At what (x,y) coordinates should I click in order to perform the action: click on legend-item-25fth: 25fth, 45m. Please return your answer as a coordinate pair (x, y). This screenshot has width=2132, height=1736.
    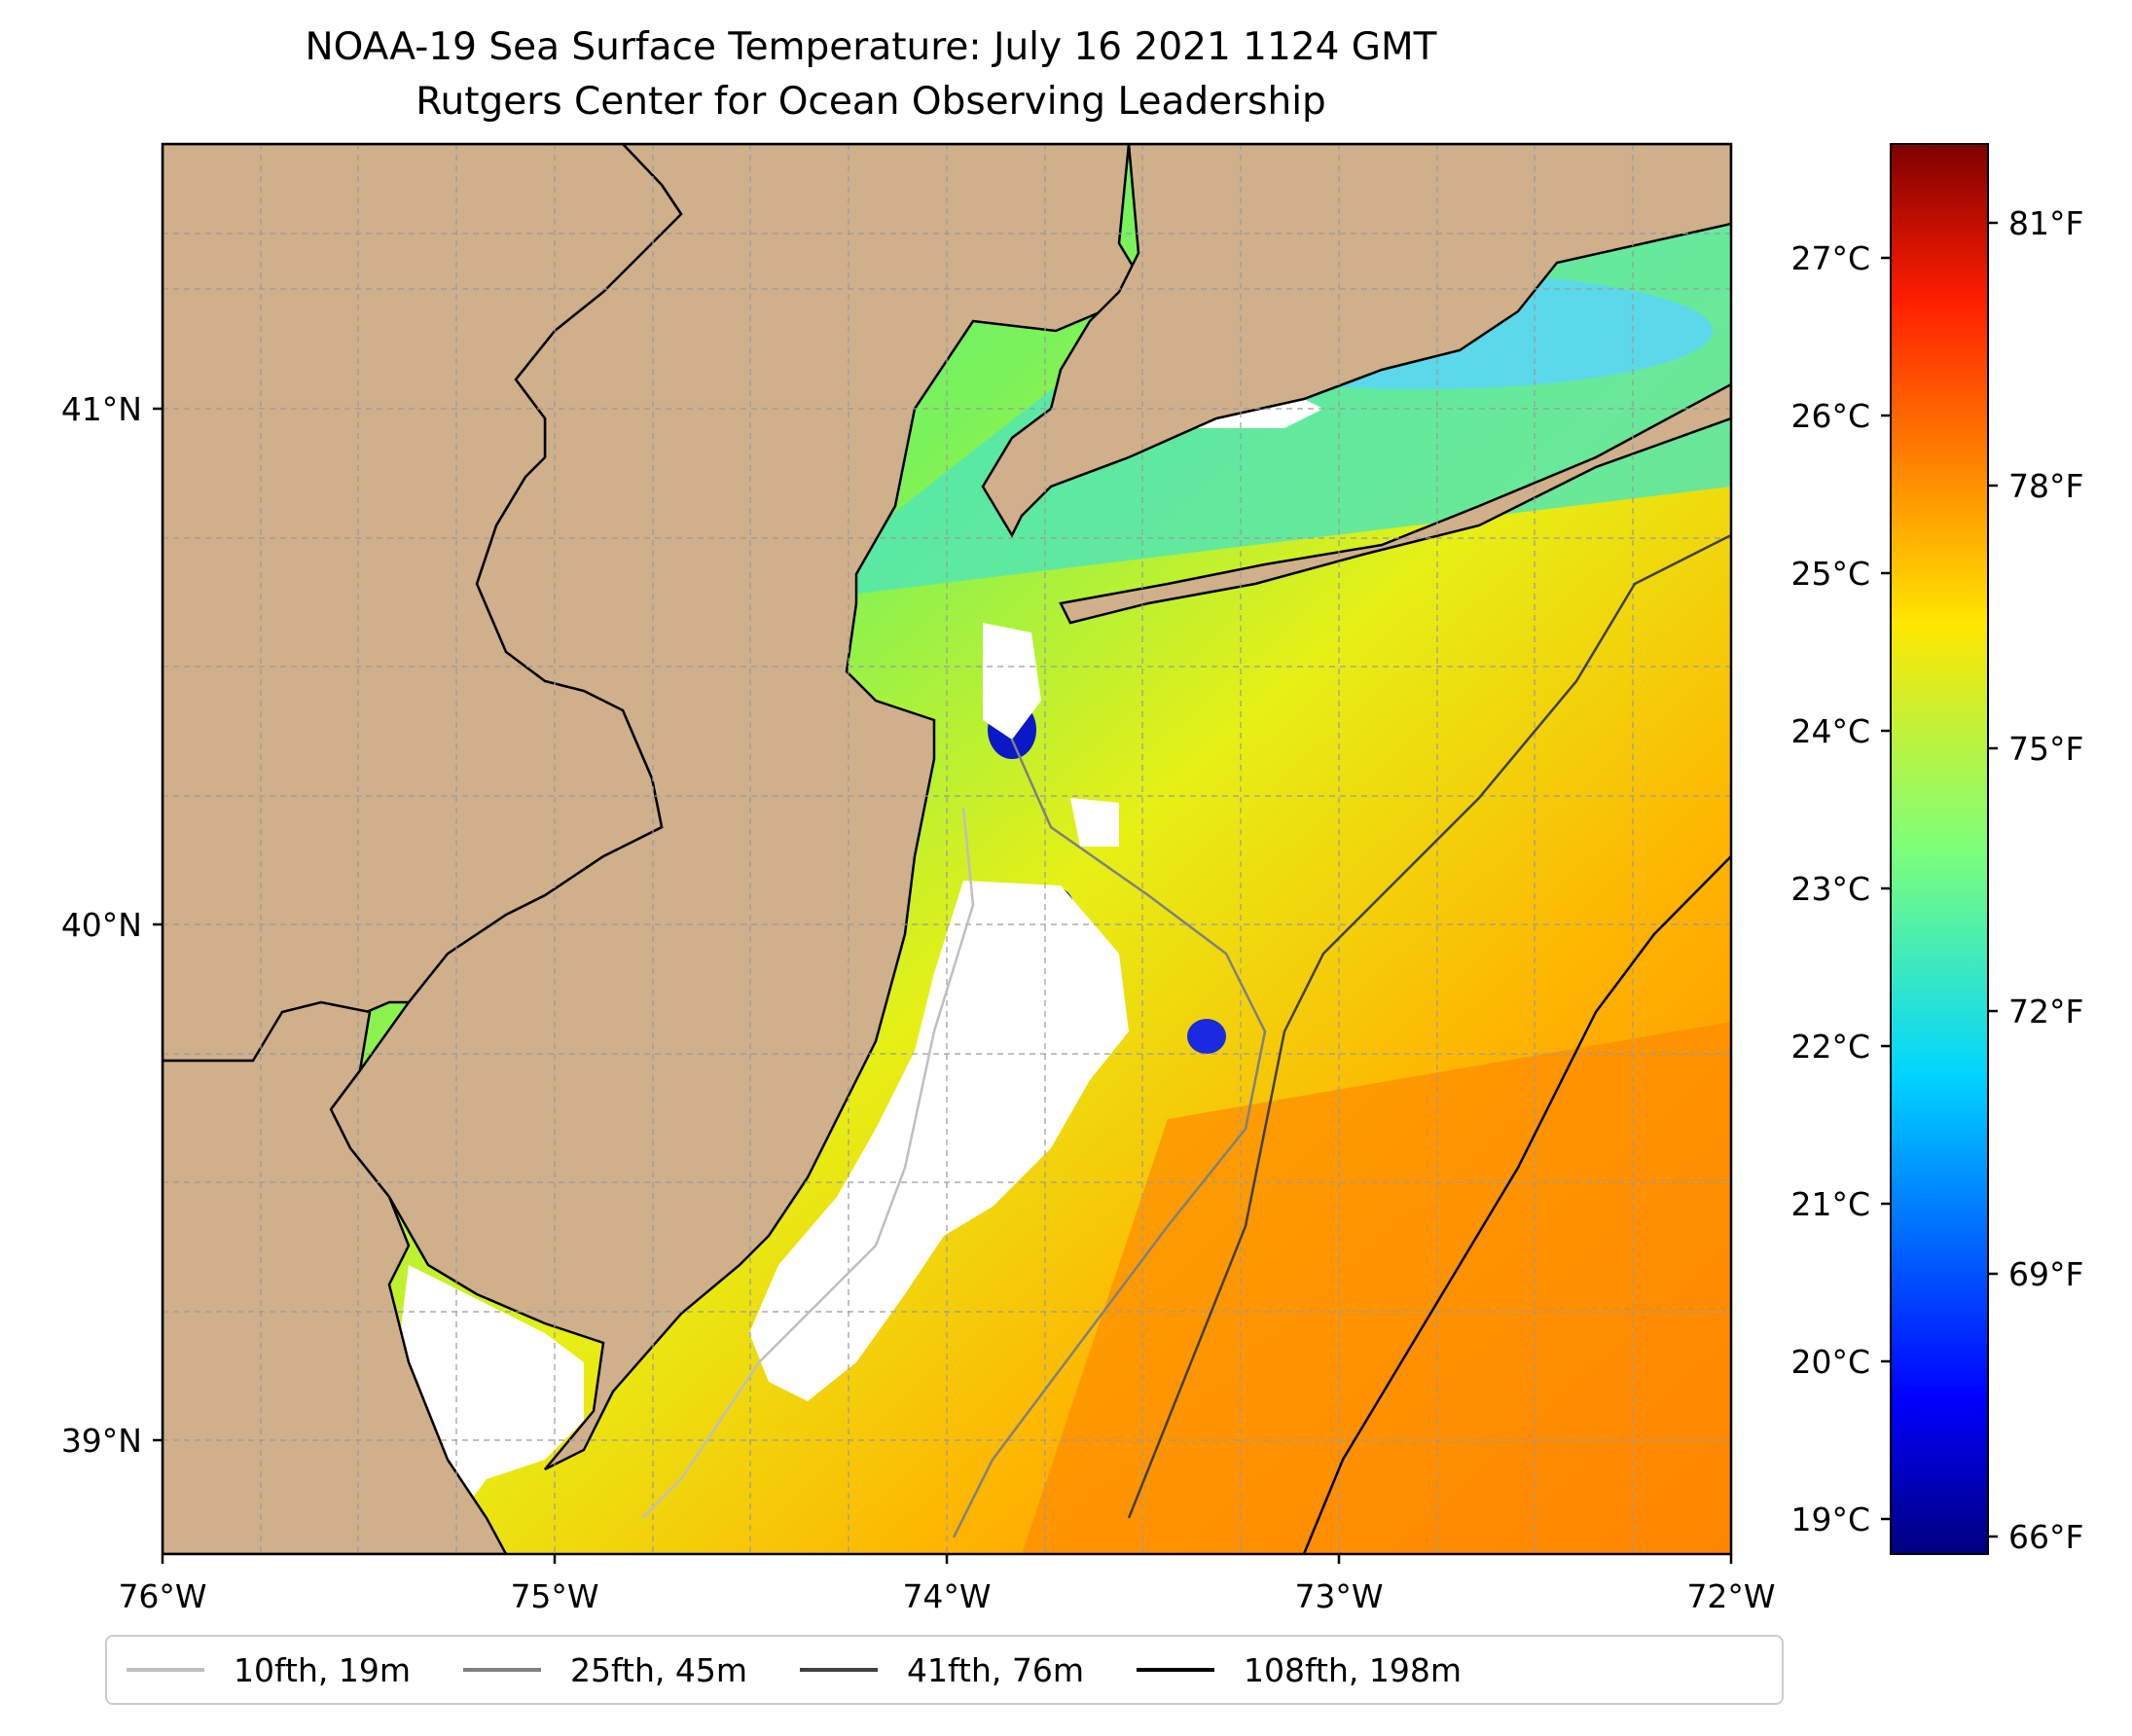
    Looking at the image, I should click on (600, 1670).